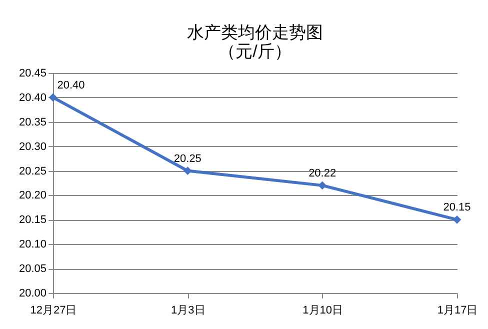 Image resolution: width=488 pixels, height=329 pixels. What do you see at coordinates (32, 171) in the screenshot?
I see `y-tick-label: 20.25` at bounding box center [32, 171].